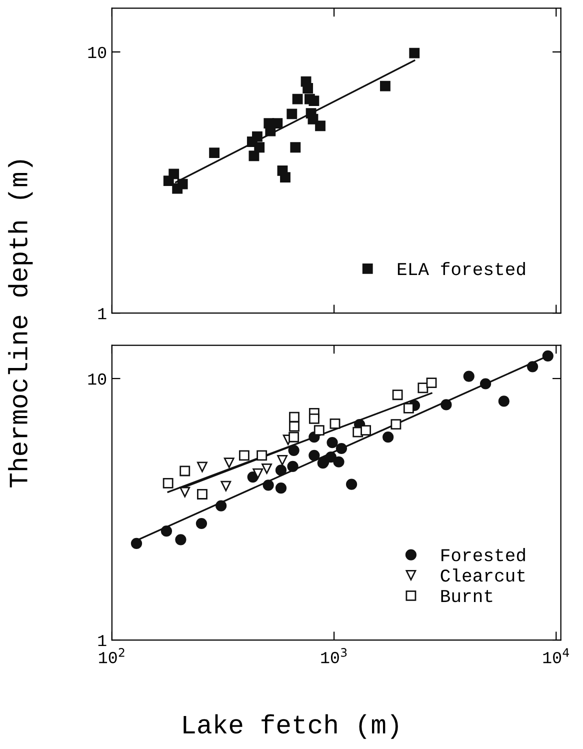 The image size is (583, 749). Describe the element at coordinates (111, 656) in the screenshot. I see `x-tick-label: 10$^{2}$` at that location.